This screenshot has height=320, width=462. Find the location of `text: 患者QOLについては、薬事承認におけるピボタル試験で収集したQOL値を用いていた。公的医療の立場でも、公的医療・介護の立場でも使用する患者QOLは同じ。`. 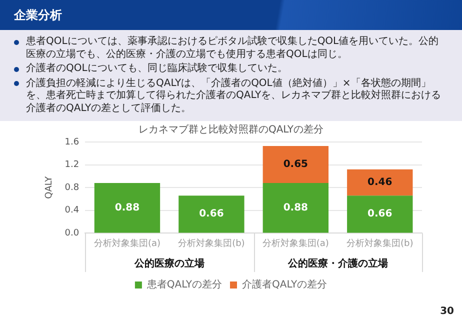

text: 患者QOLについては、薬事承認におけるピボタル試験で収集したQOL値を用いていた。公的医療の立場でも、公的医療・介護の立場でも使用する患者QOLは同じ。 is located at coordinates (237, 48).